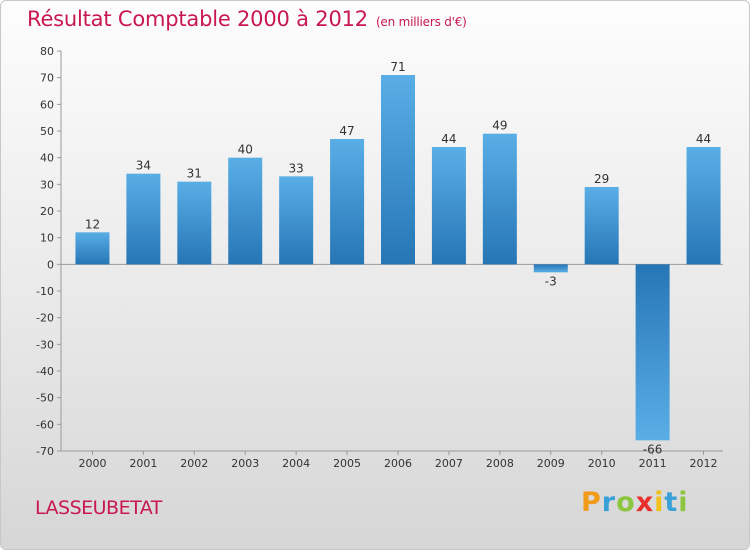 This screenshot has width=750, height=550. Describe the element at coordinates (500, 463) in the screenshot. I see `x-tick-label: 2008` at that location.